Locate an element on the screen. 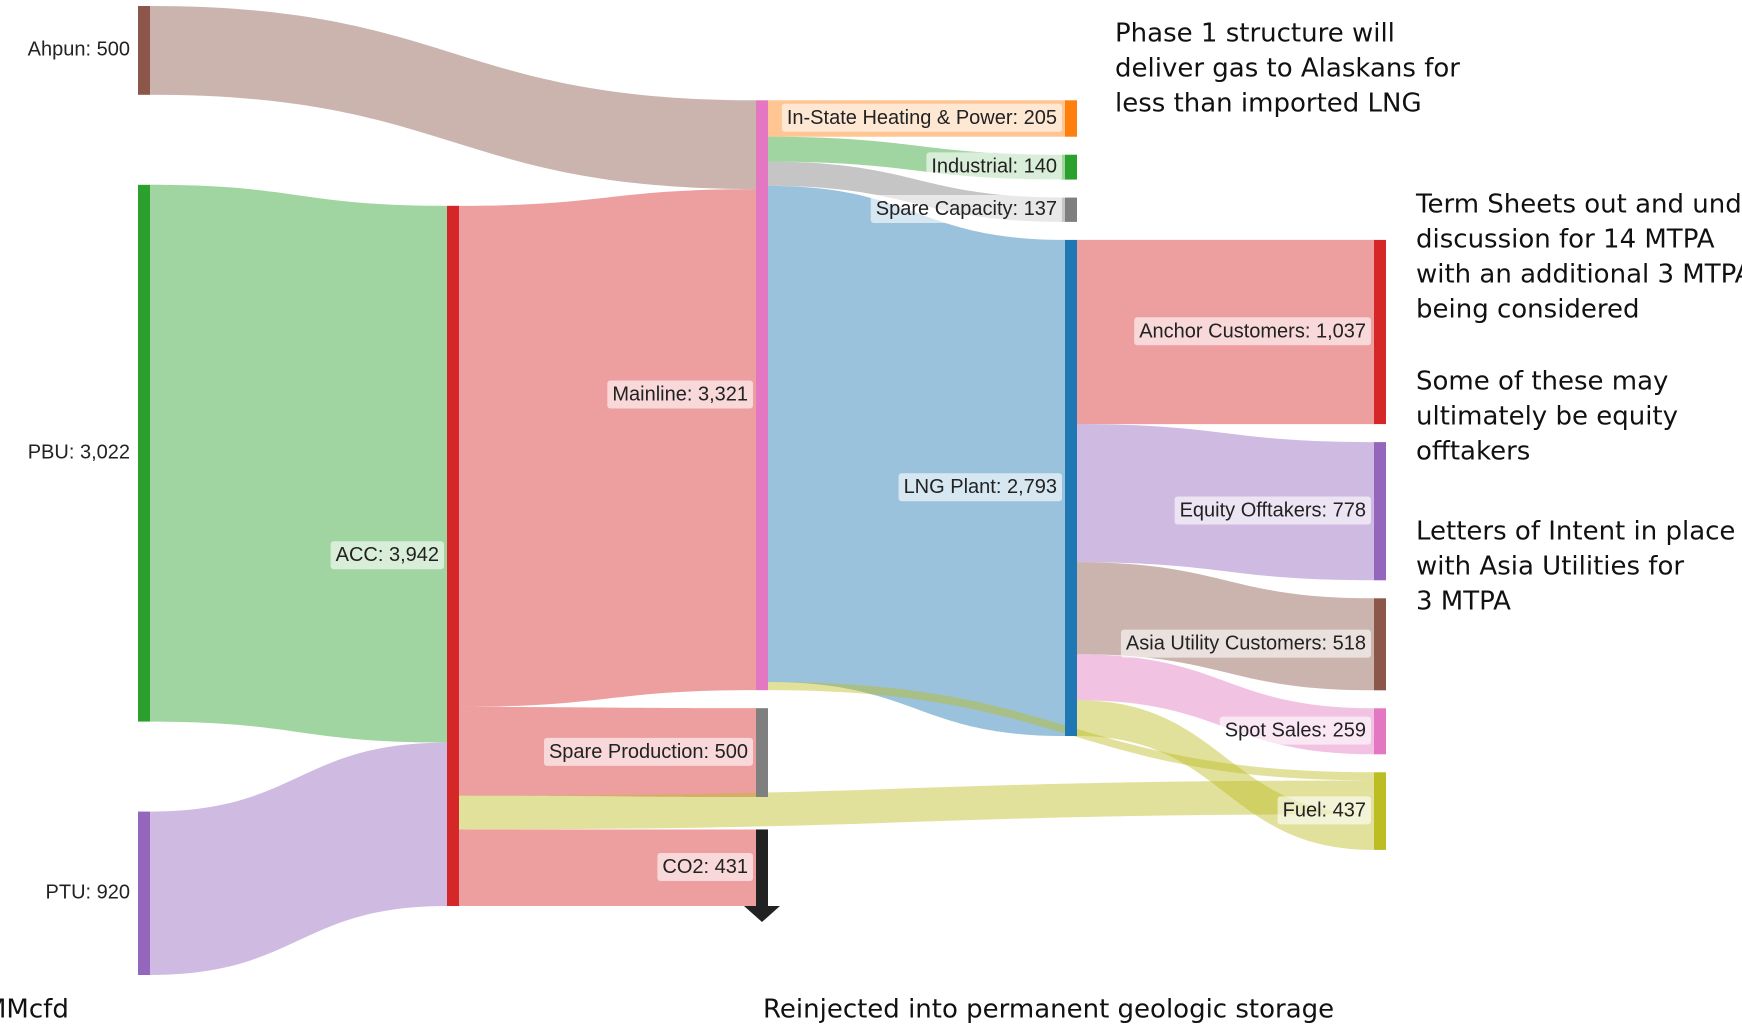  annotation-line: Some of these may is located at coordinates (1542, 382).